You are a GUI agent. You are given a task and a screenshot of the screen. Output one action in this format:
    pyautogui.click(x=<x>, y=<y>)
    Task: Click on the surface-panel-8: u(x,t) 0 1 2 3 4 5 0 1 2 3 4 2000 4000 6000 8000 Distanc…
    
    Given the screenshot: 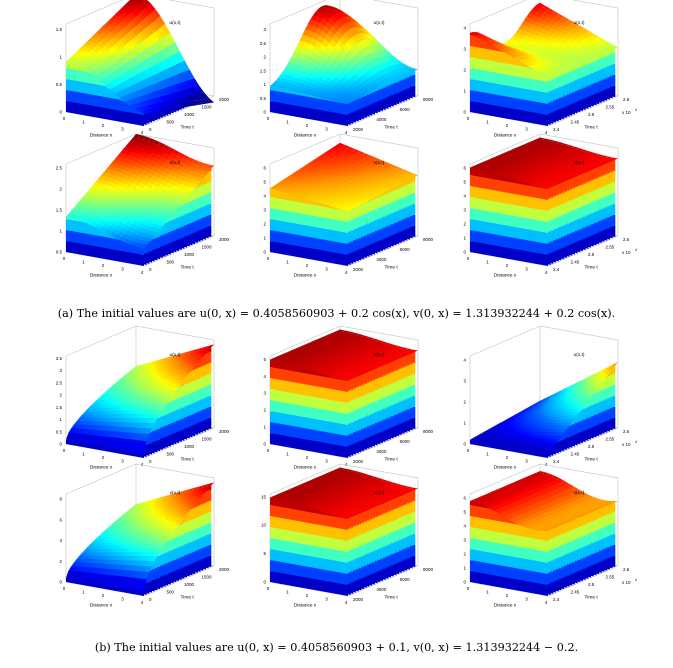 What is the action you would take?
    pyautogui.click(x=348, y=397)
    